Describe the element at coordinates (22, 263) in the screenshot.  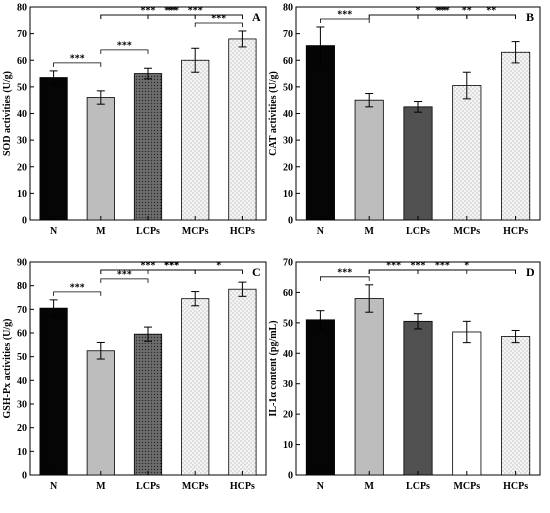
I see `y-tick-label: 90` at that location.